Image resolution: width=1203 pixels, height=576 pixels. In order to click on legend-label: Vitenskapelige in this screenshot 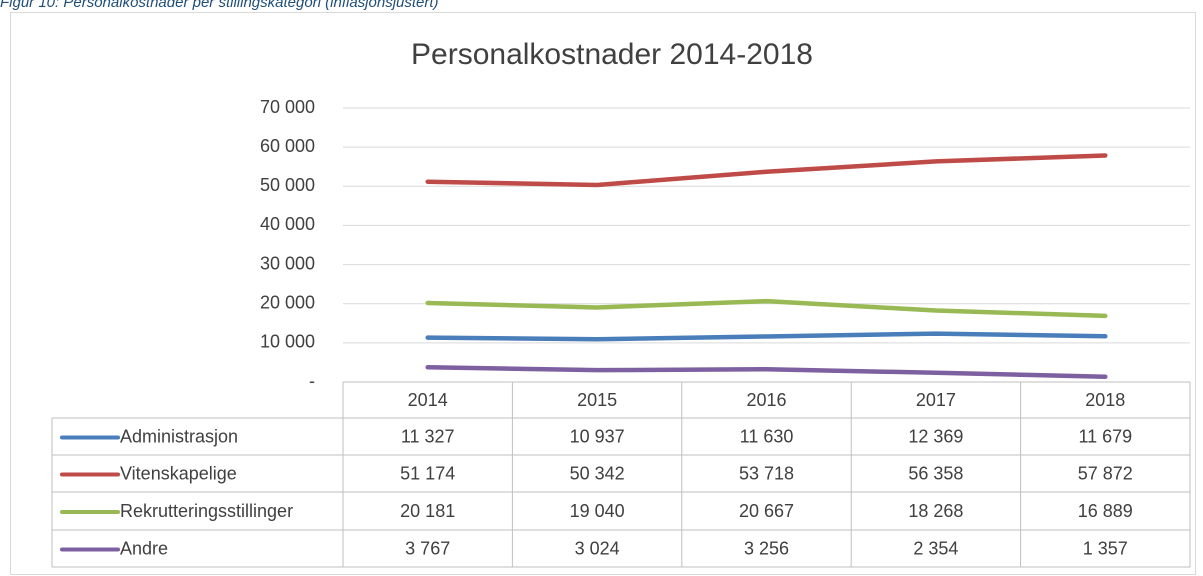, I will do `click(178, 473)`.